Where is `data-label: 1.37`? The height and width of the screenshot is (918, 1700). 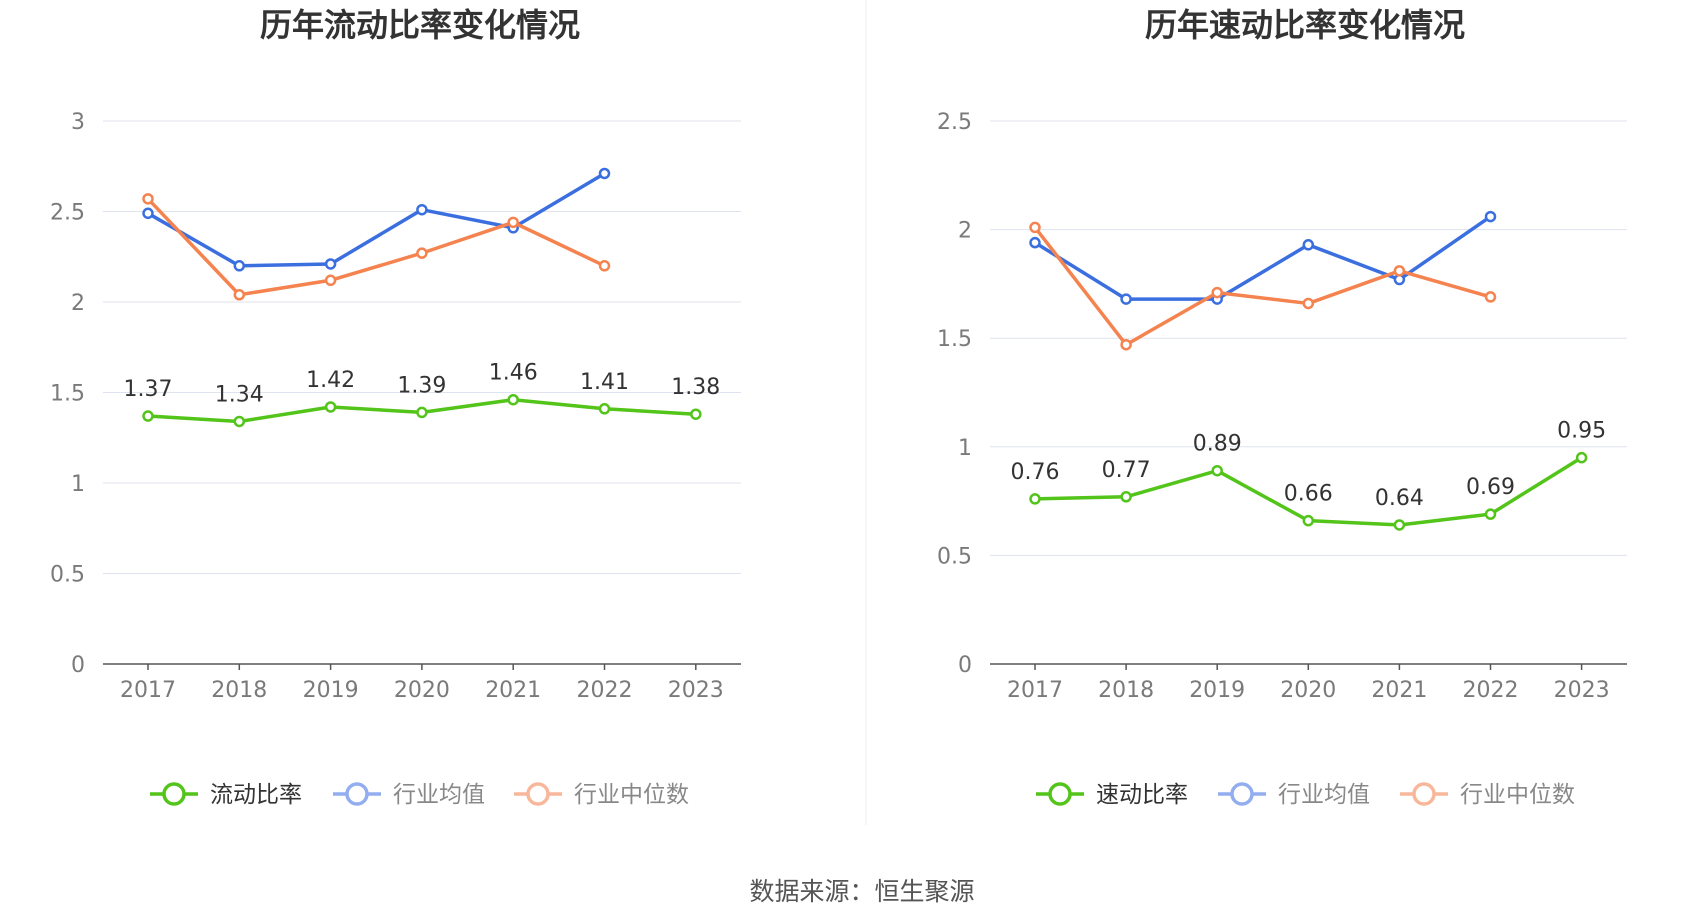 data-label: 1.37 is located at coordinates (148, 389).